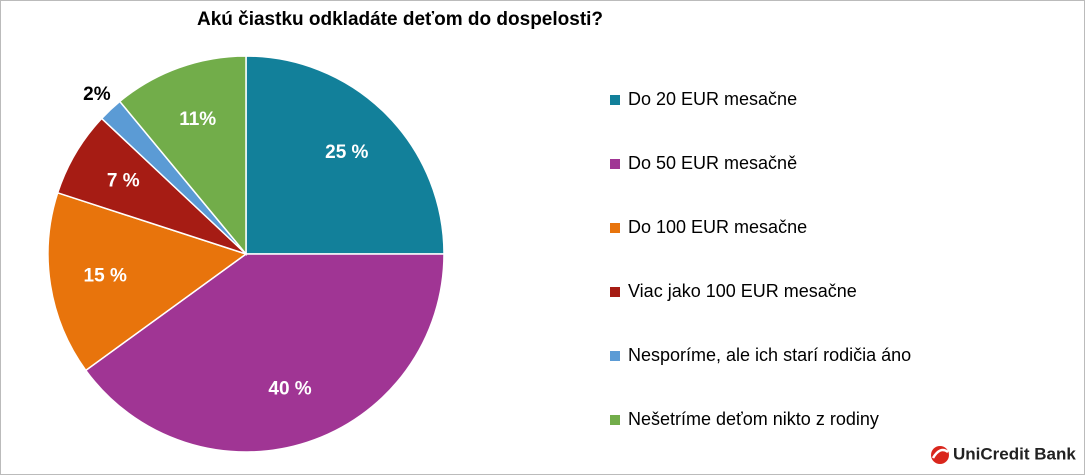 The image size is (1085, 475). What do you see at coordinates (346, 152) in the screenshot?
I see `value-label: 25 %` at bounding box center [346, 152].